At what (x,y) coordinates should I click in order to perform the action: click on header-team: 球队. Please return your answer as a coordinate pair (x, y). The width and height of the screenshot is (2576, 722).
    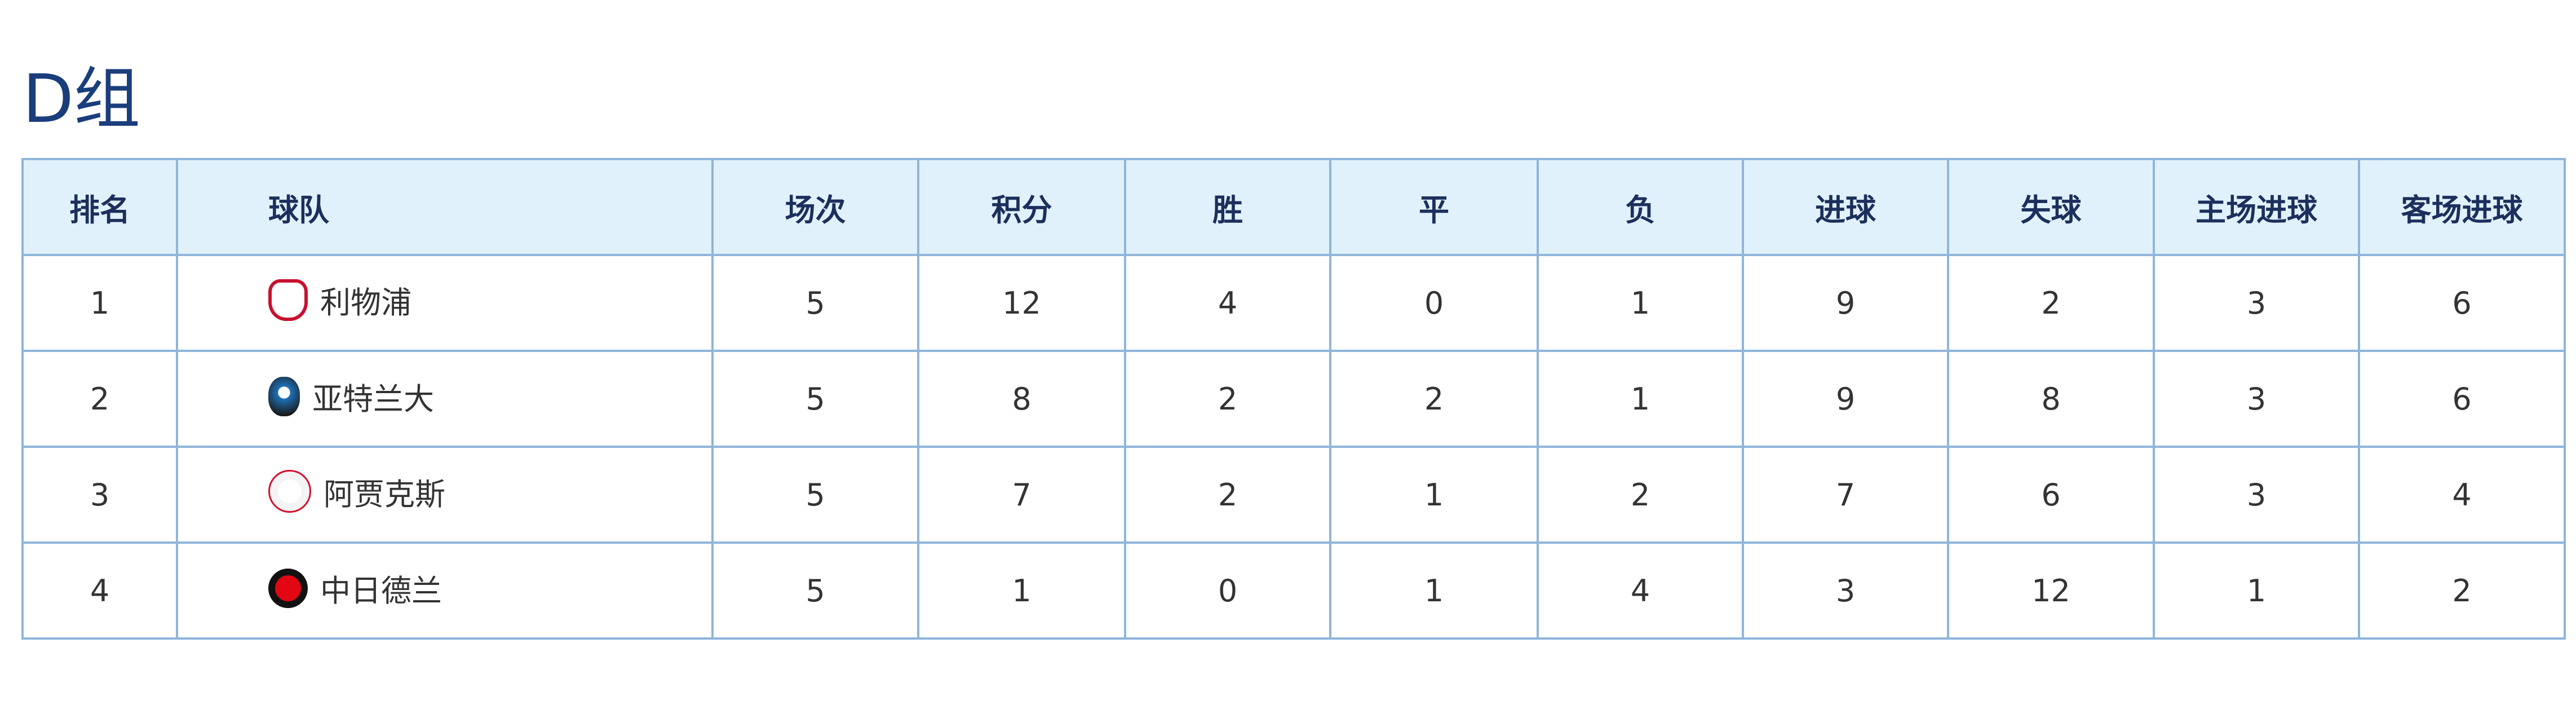
    Looking at the image, I should click on (445, 207).